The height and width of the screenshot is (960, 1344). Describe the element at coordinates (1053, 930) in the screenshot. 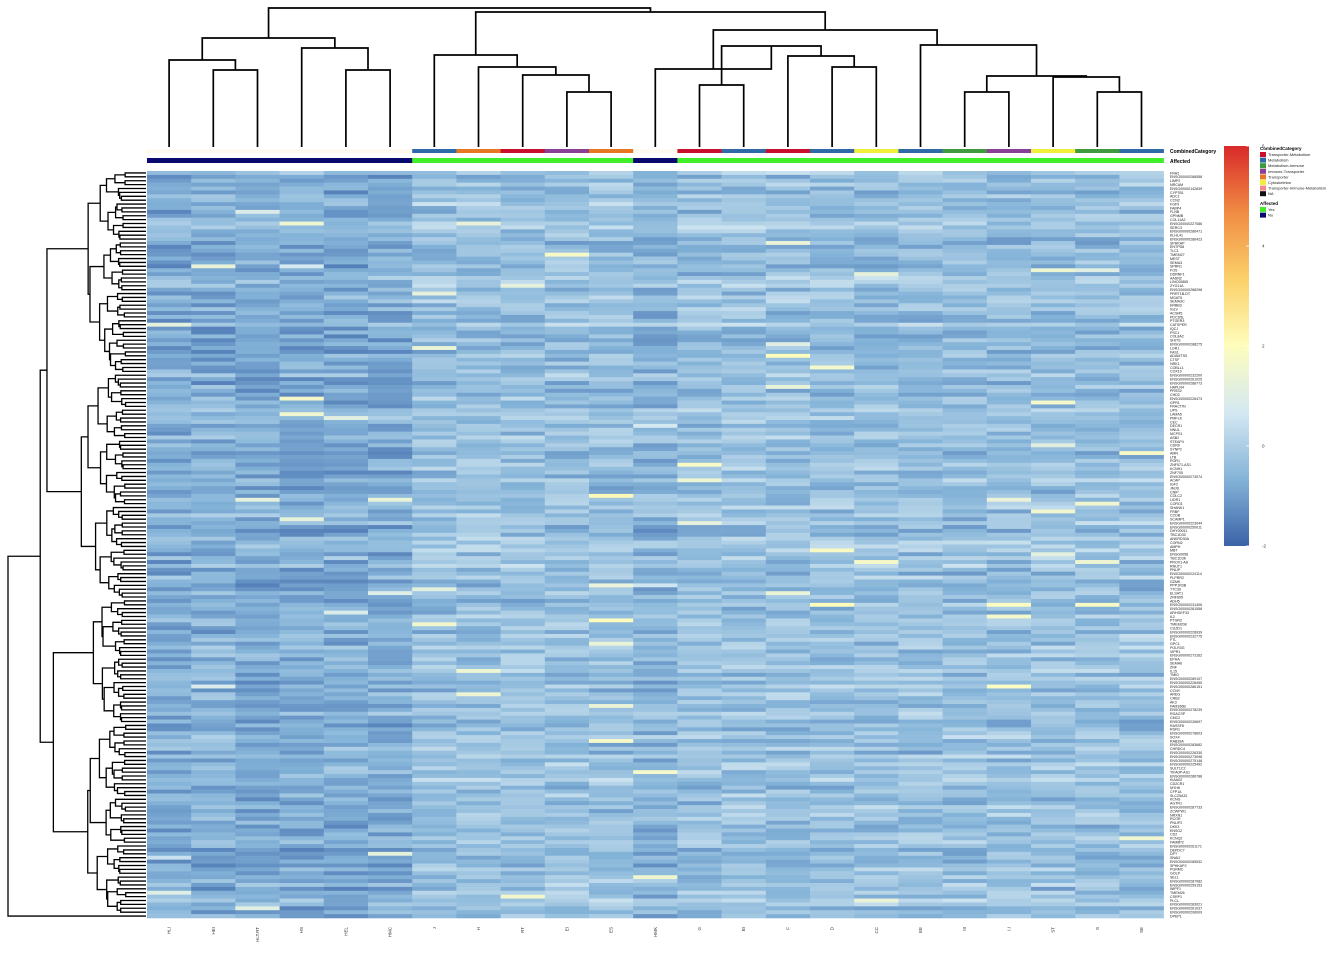

I see `sample-label: ST` at that location.